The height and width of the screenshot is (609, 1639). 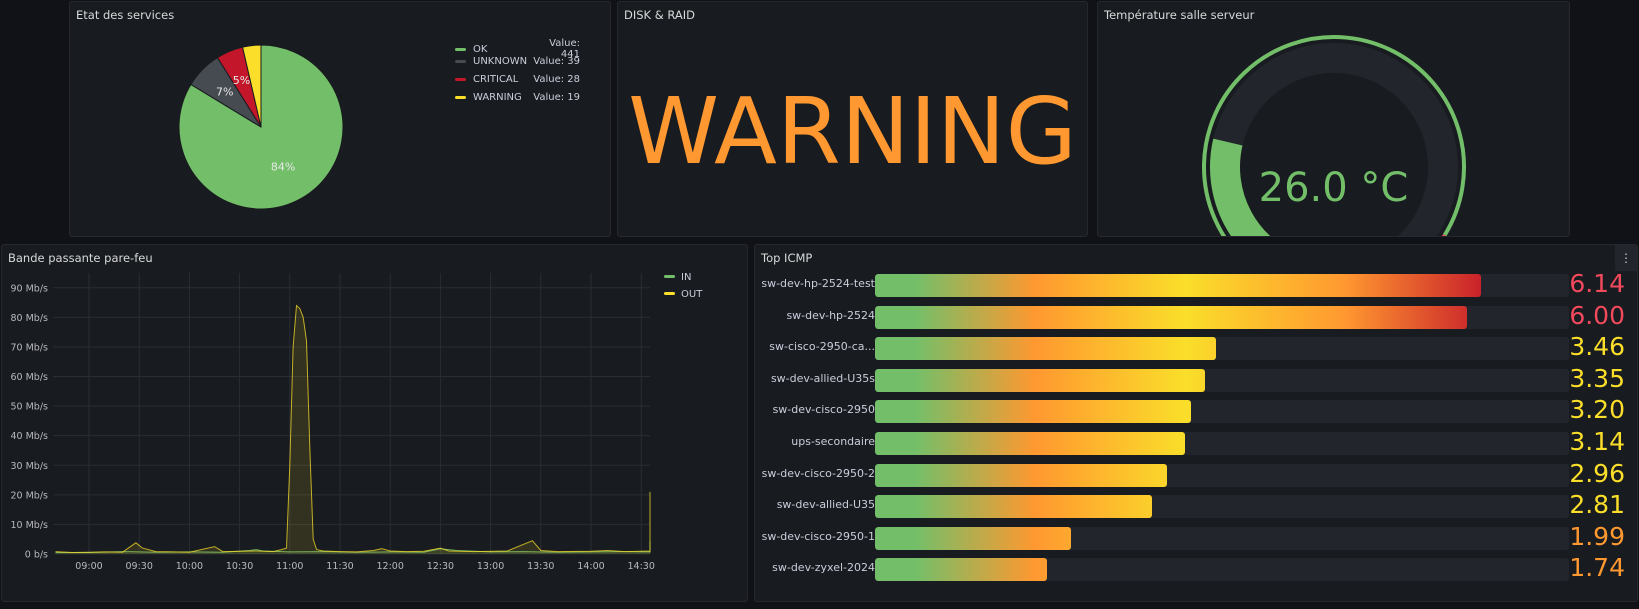 I want to click on disk-raid-panel: DISK & RAID WARNING, so click(x=852, y=119).